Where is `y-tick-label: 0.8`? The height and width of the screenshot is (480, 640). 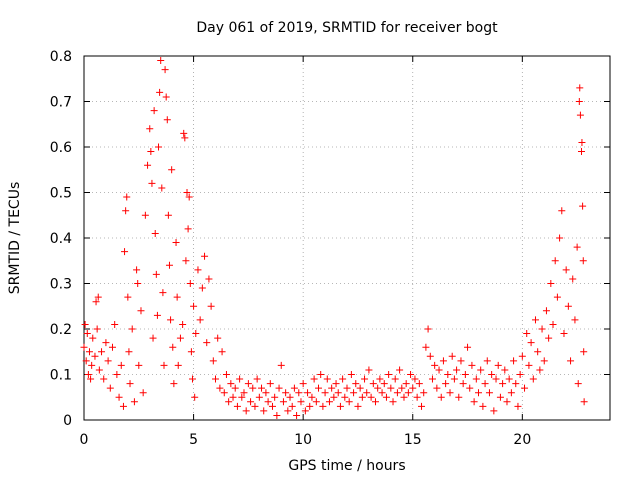
y-tick-label: 0.8 is located at coordinates (61, 57).